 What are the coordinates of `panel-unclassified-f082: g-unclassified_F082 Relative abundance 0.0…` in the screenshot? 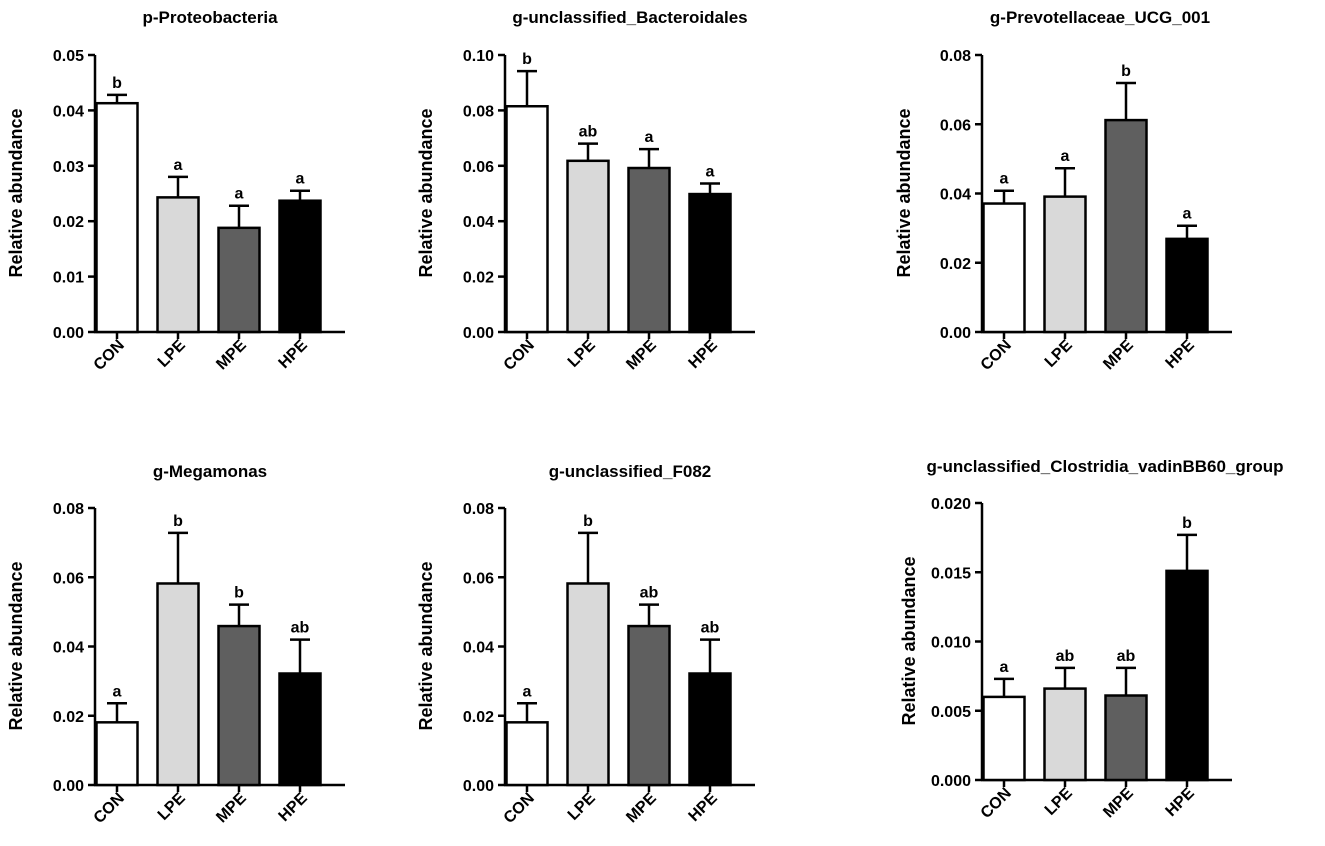 It's located at (585, 644).